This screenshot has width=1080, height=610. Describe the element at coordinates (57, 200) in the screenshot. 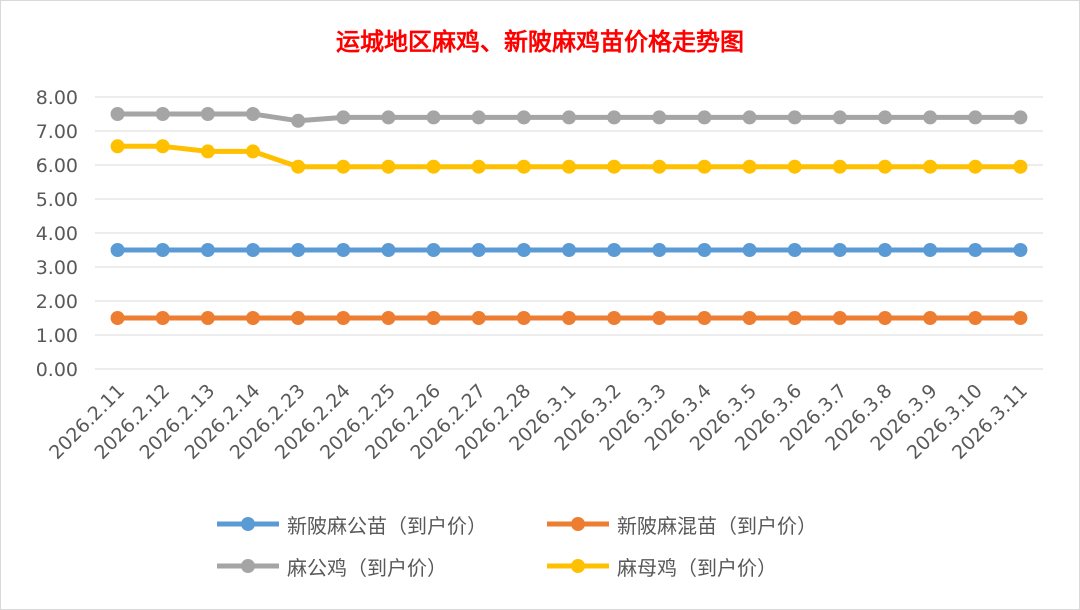

I see `y-tick-label: 5.00` at that location.